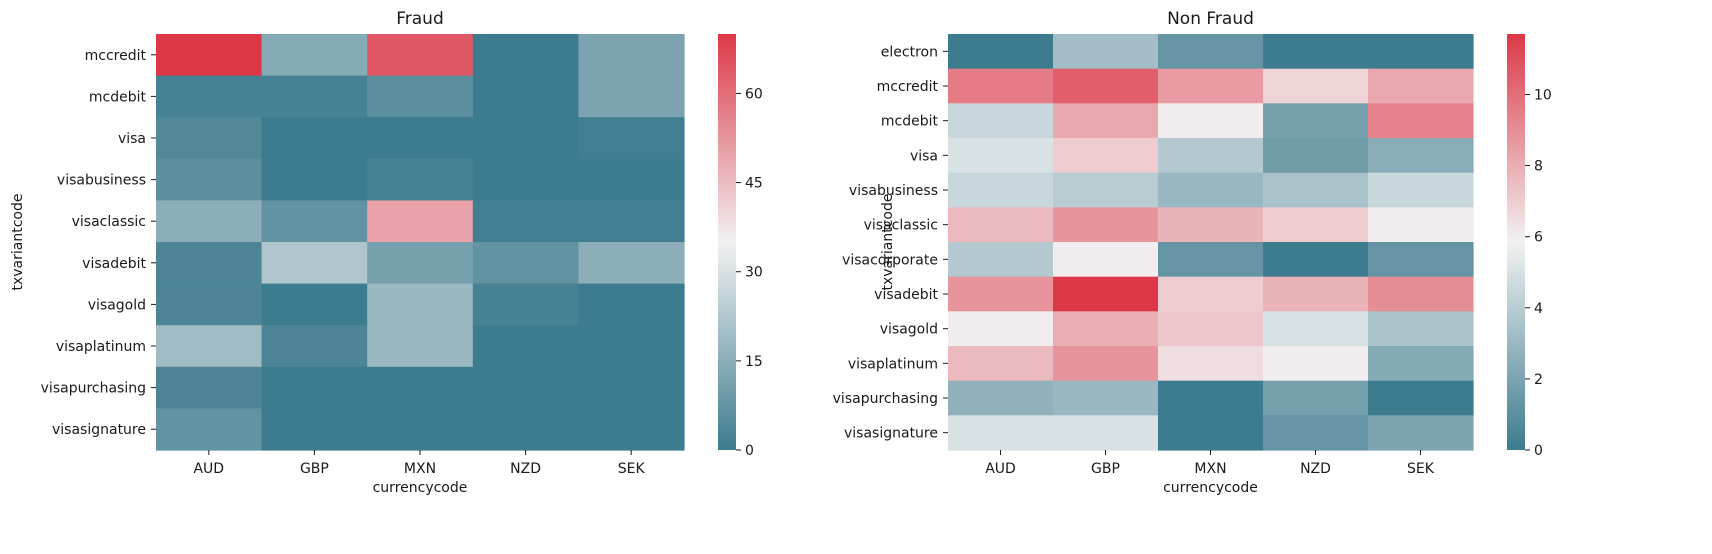 This screenshot has height=554, width=1712. What do you see at coordinates (924, 156) in the screenshot?
I see `y-tick-label: visa` at bounding box center [924, 156].